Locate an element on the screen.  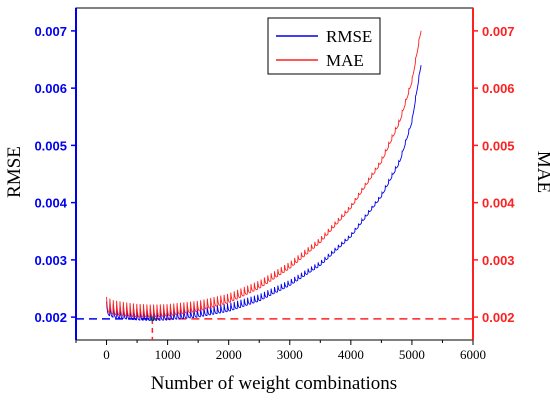
right-tick-label-4: 0.006 is located at coordinates (498, 88).